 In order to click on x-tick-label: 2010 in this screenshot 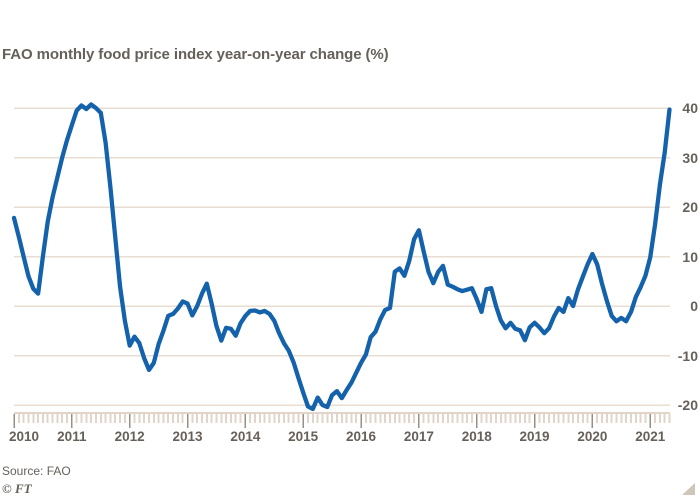, I will do `click(24, 436)`.